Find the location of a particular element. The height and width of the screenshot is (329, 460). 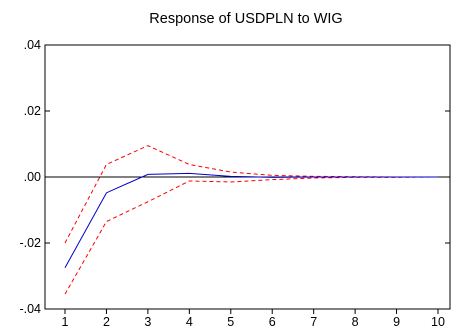

x-tick-label: 8 is located at coordinates (355, 322).